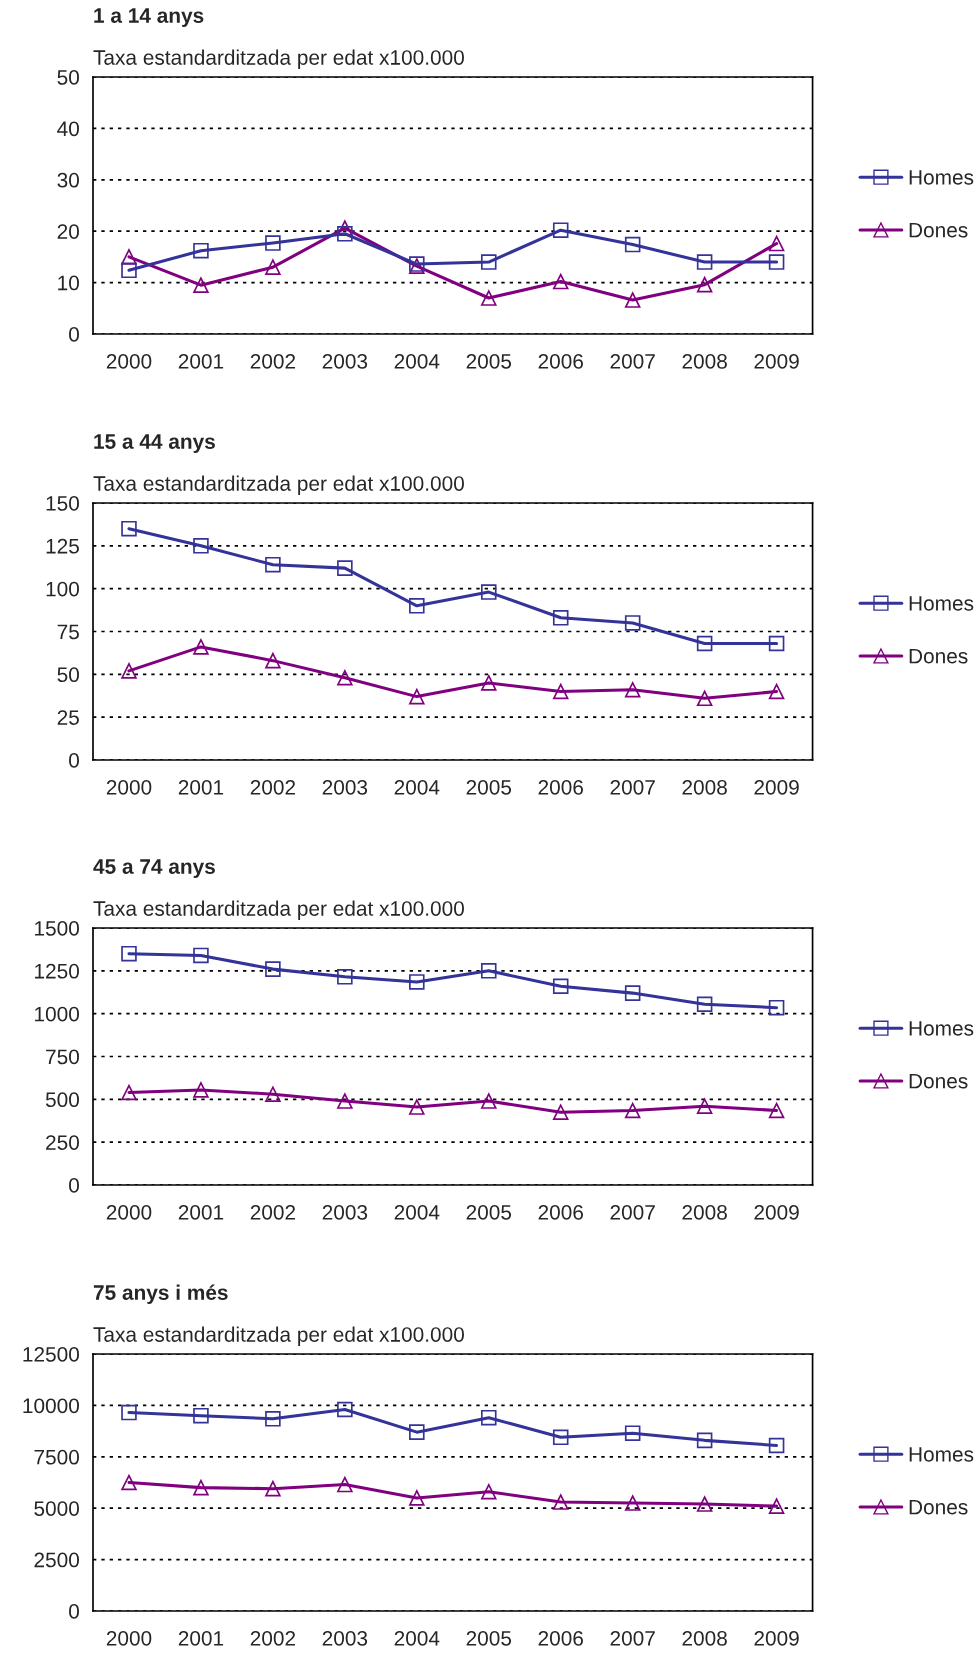 Image resolution: width=979 pixels, height=1659 pixels. I want to click on y-tick-label: 10000, so click(51, 1406).